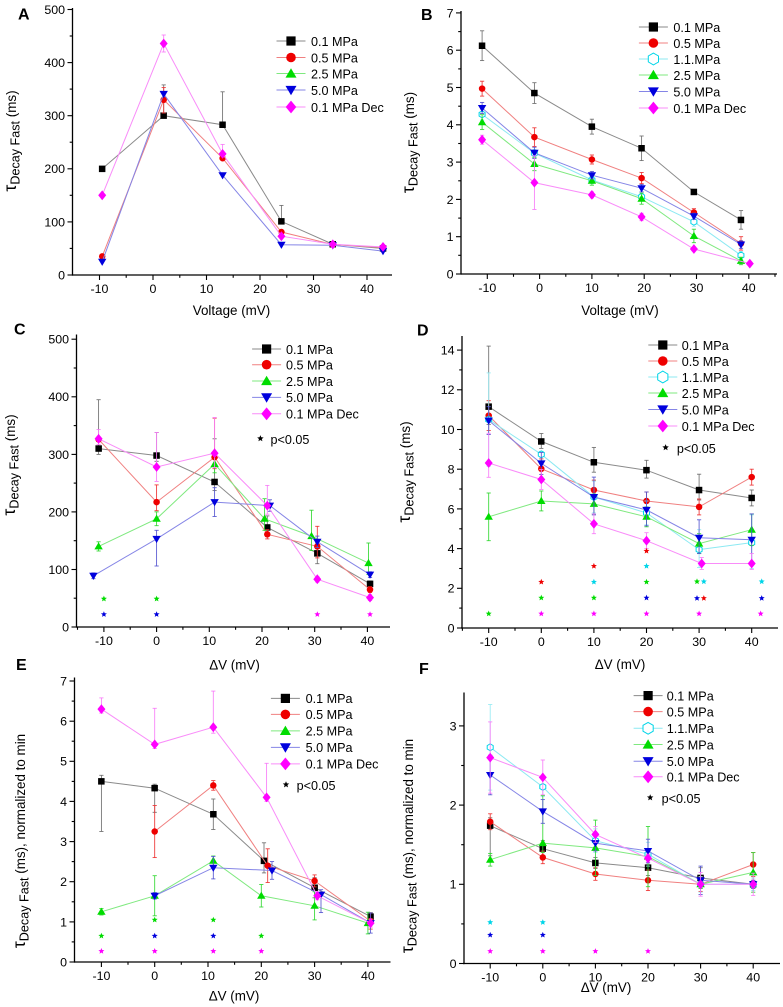  I want to click on svg-text: E, so click(21, 665).